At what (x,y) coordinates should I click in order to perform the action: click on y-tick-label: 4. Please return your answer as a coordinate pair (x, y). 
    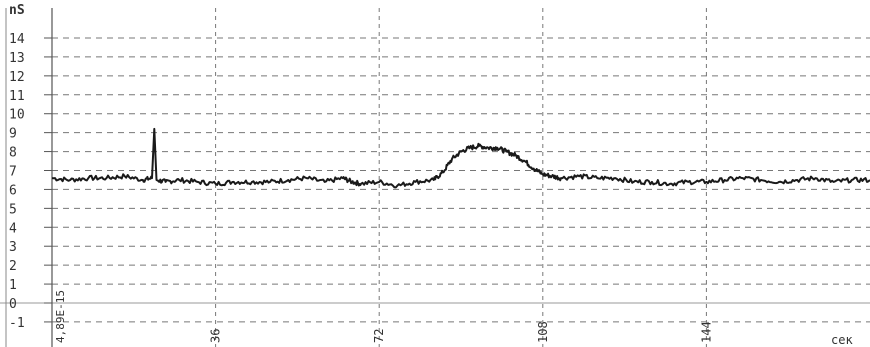
    Looking at the image, I should click on (13, 228).